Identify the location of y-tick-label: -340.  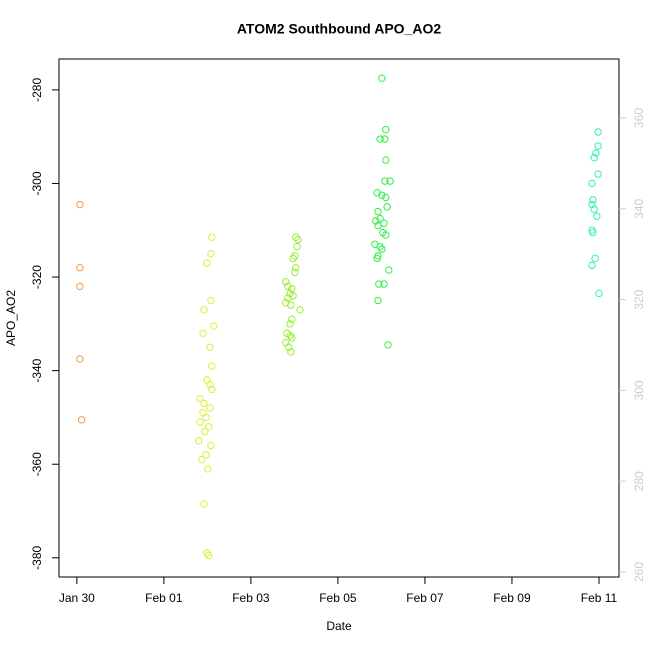
(37, 370).